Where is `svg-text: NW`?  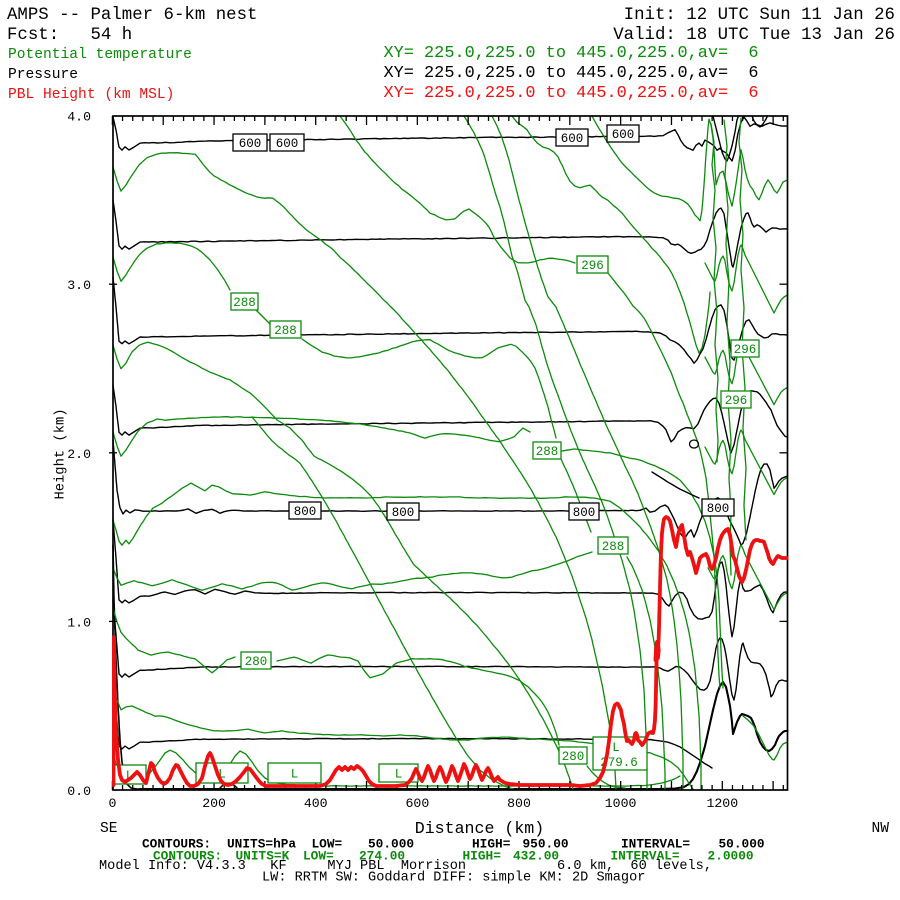
svg-text: NW is located at coordinates (880, 829).